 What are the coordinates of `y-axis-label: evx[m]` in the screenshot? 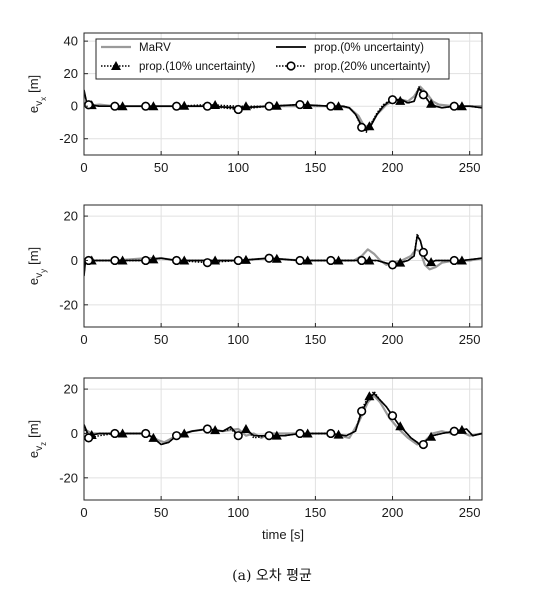 It's located at (37, 94).